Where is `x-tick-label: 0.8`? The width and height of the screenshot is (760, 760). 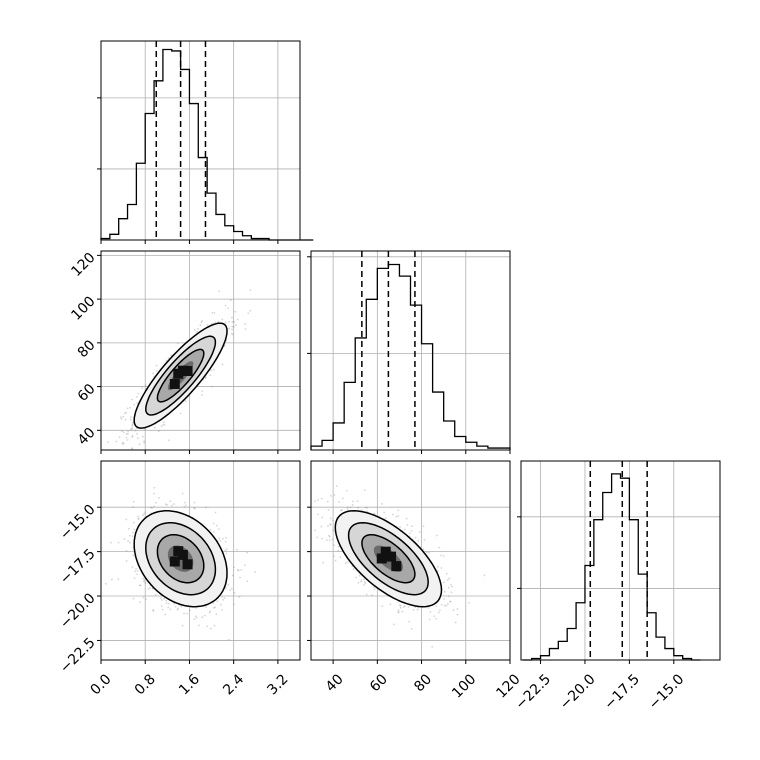
x-tick-label: 0.8 is located at coordinates (145, 684).